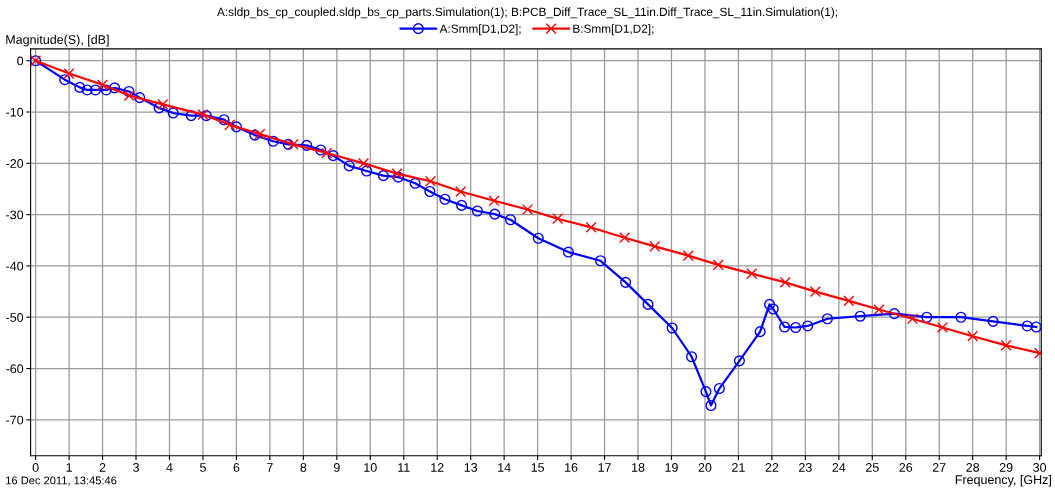  What do you see at coordinates (504, 467) in the screenshot?
I see `x-tick-label: 14` at bounding box center [504, 467].